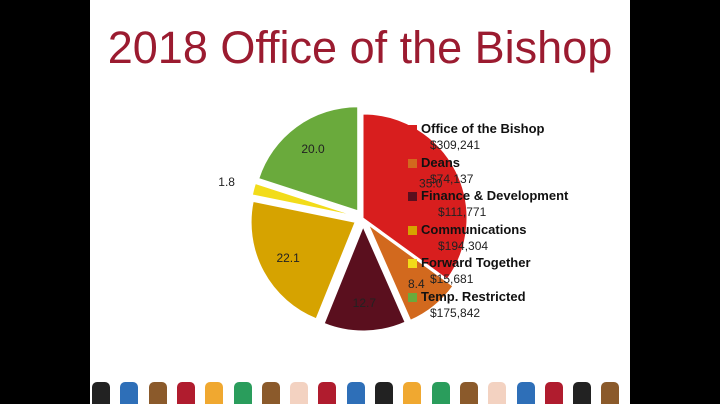 Image resolution: width=720 pixels, height=404 pixels. Describe the element at coordinates (463, 245) in the screenshot. I see `legend-amount: $194,304` at that location.